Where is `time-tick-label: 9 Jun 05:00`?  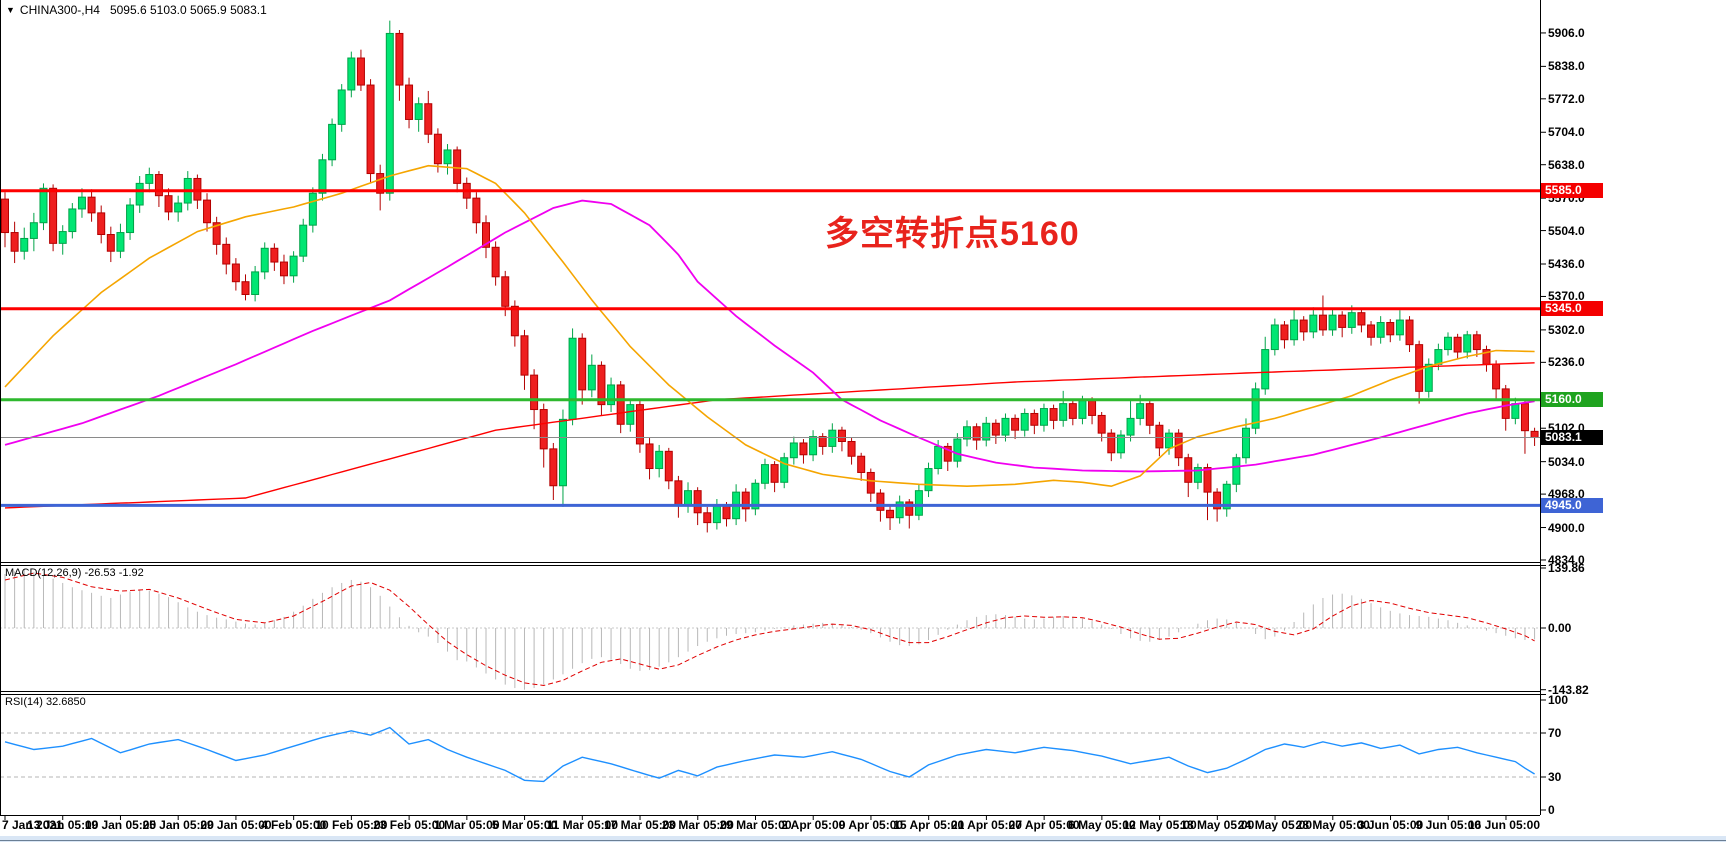 time-tick-label: 9 Jun 05:00 is located at coordinates (1448, 825).